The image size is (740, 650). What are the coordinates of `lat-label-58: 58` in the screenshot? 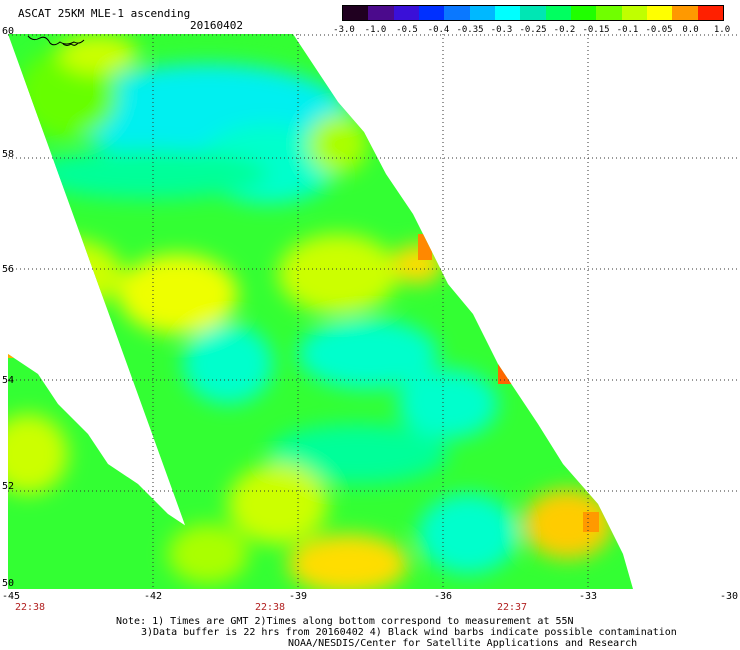 It's located at (8, 154).